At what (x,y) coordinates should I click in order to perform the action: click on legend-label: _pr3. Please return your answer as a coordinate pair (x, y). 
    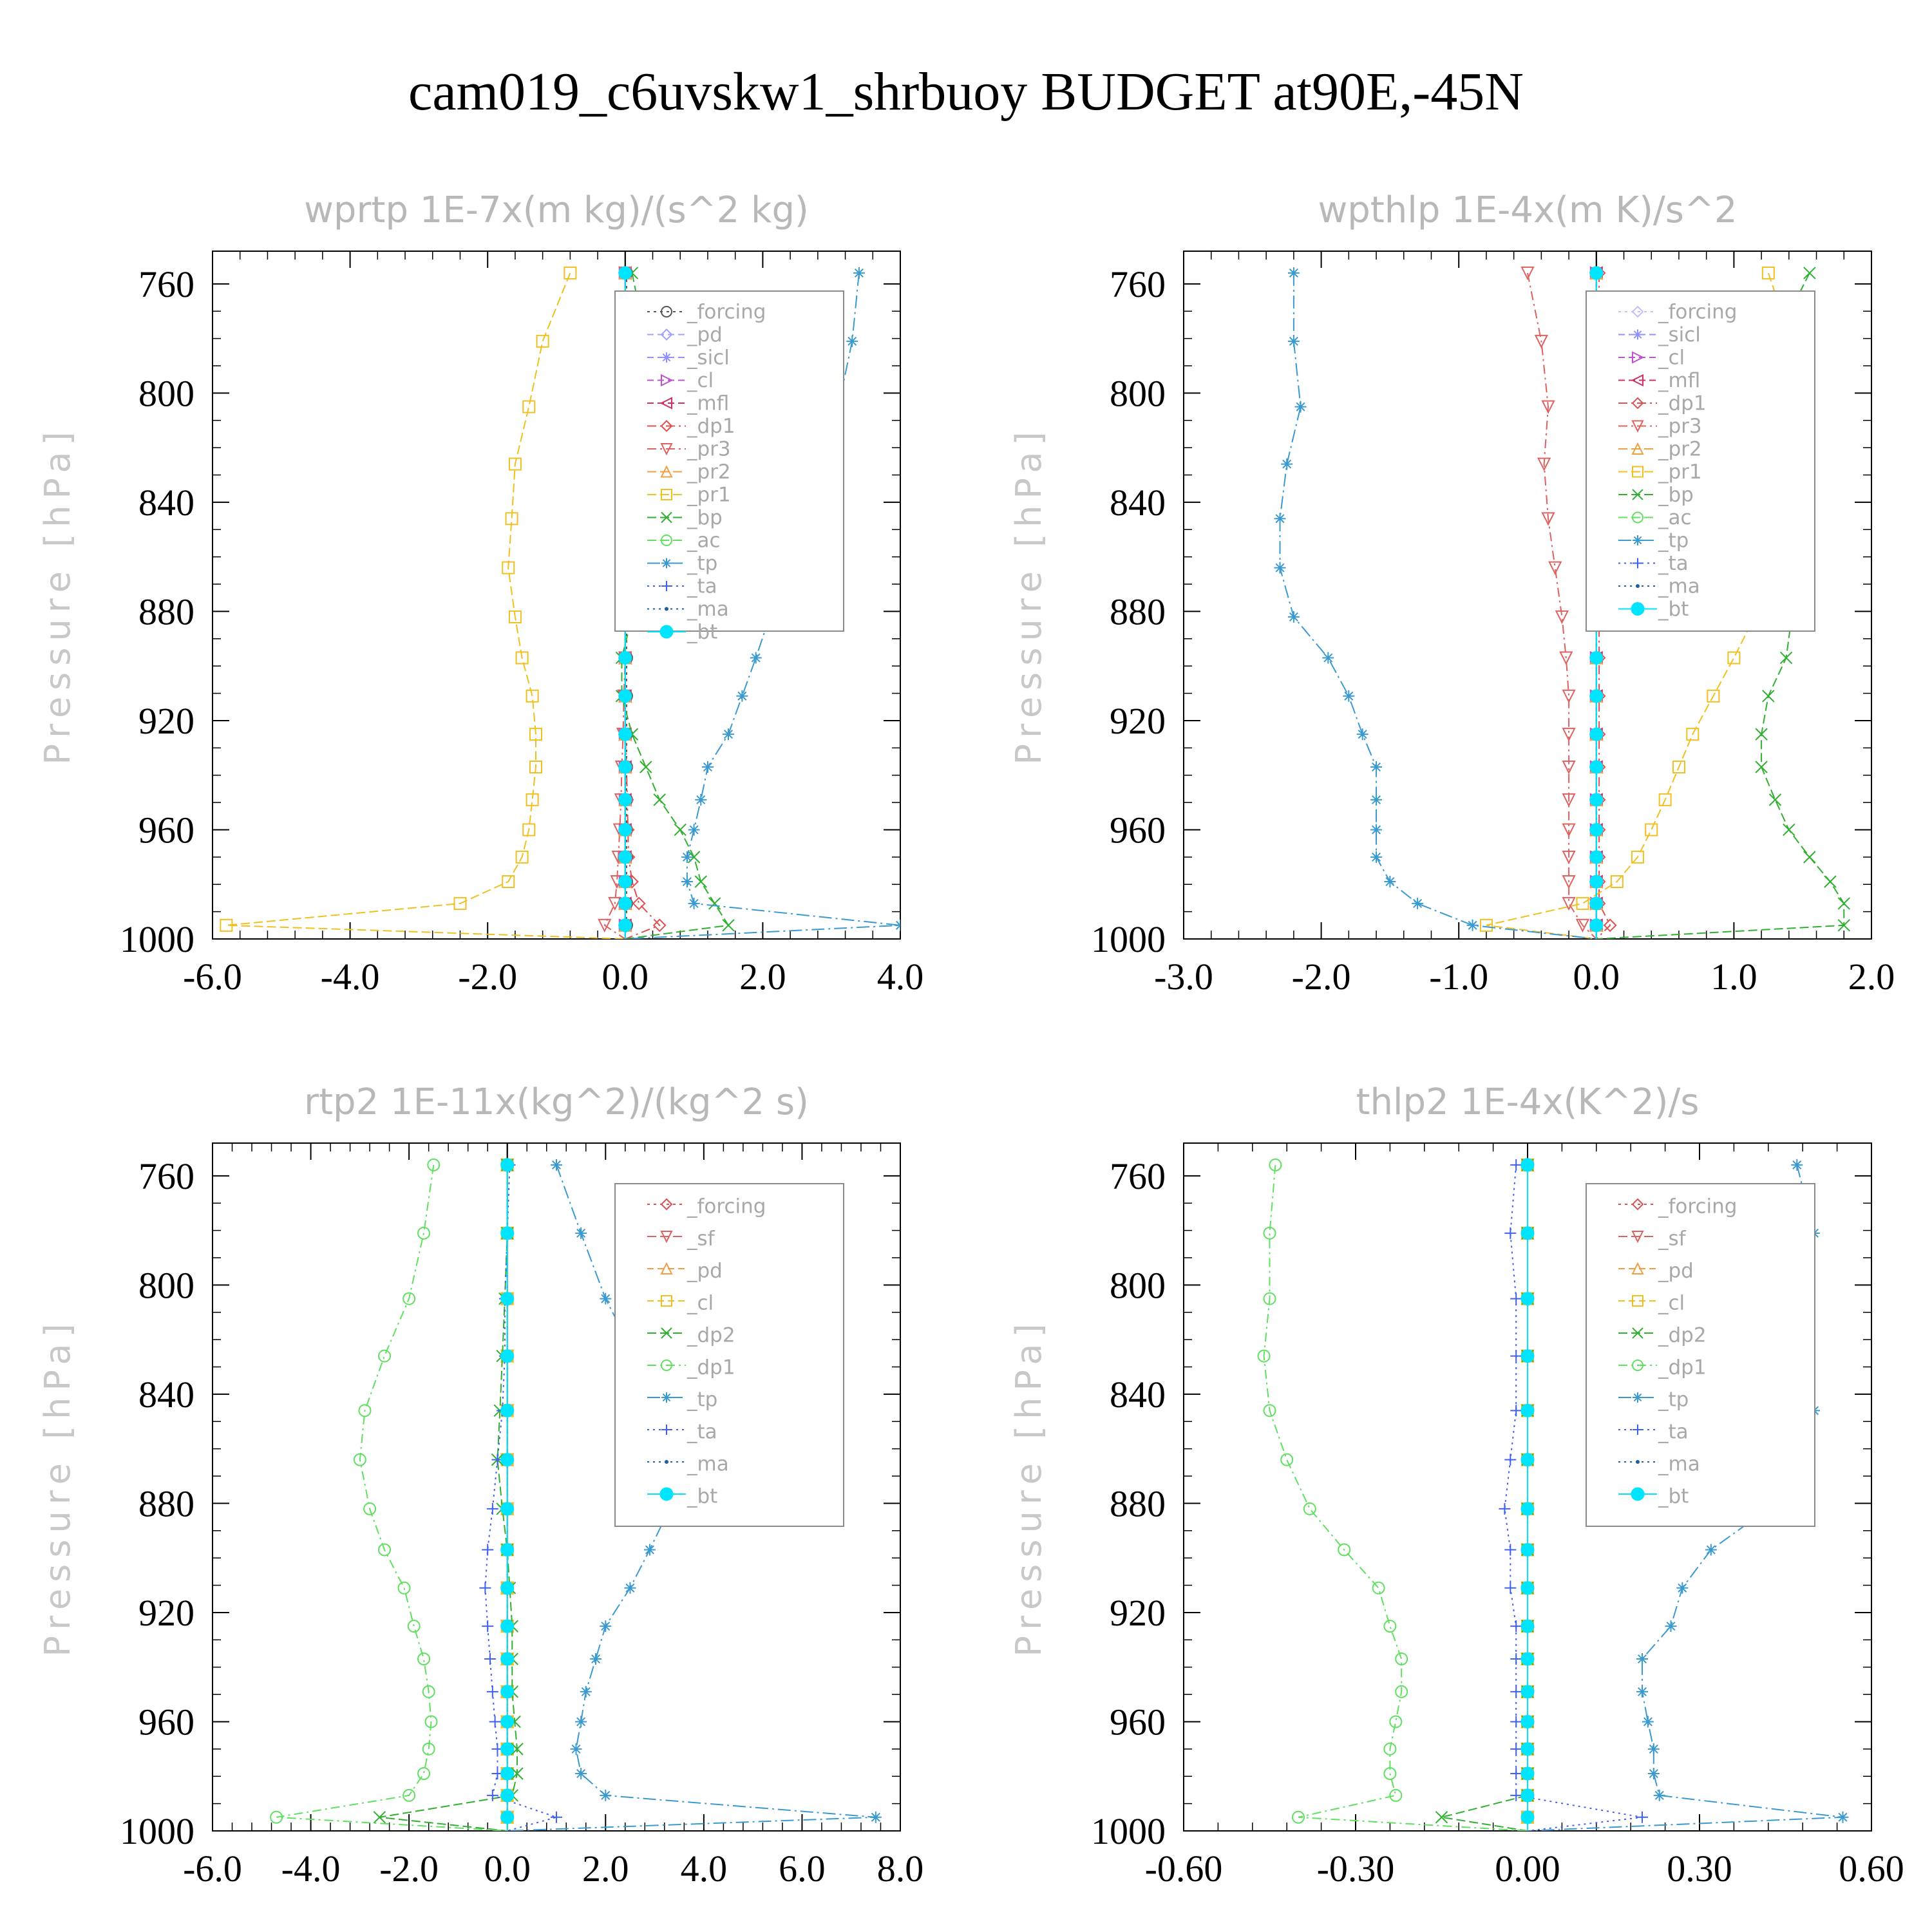
    Looking at the image, I should click on (1680, 427).